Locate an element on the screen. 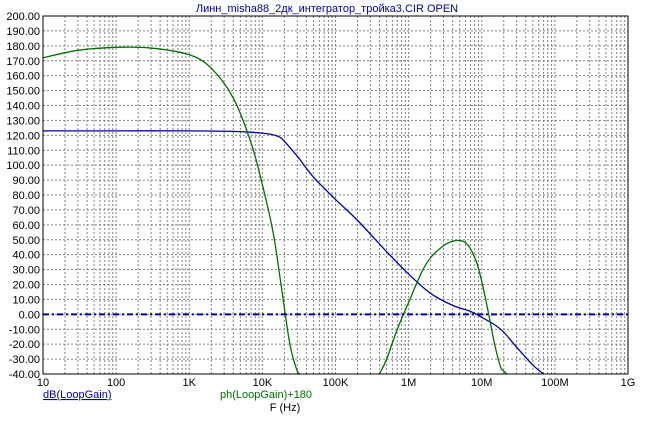  x-tick-label: 10 is located at coordinates (43, 383).